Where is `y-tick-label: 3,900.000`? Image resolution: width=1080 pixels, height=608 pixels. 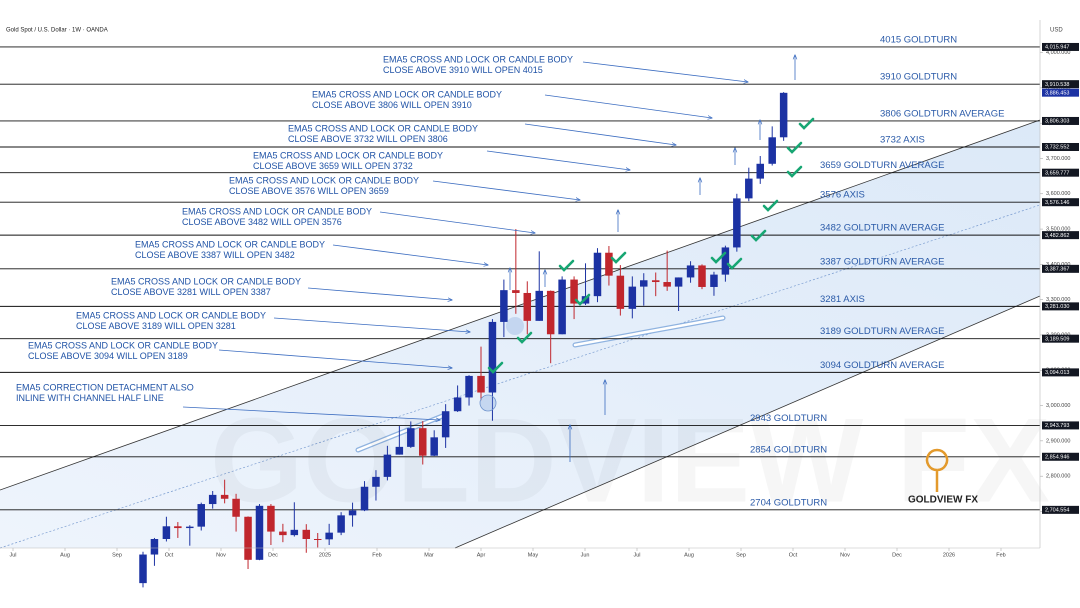 y-tick-label: 3,900.000 is located at coordinates (1058, 88).